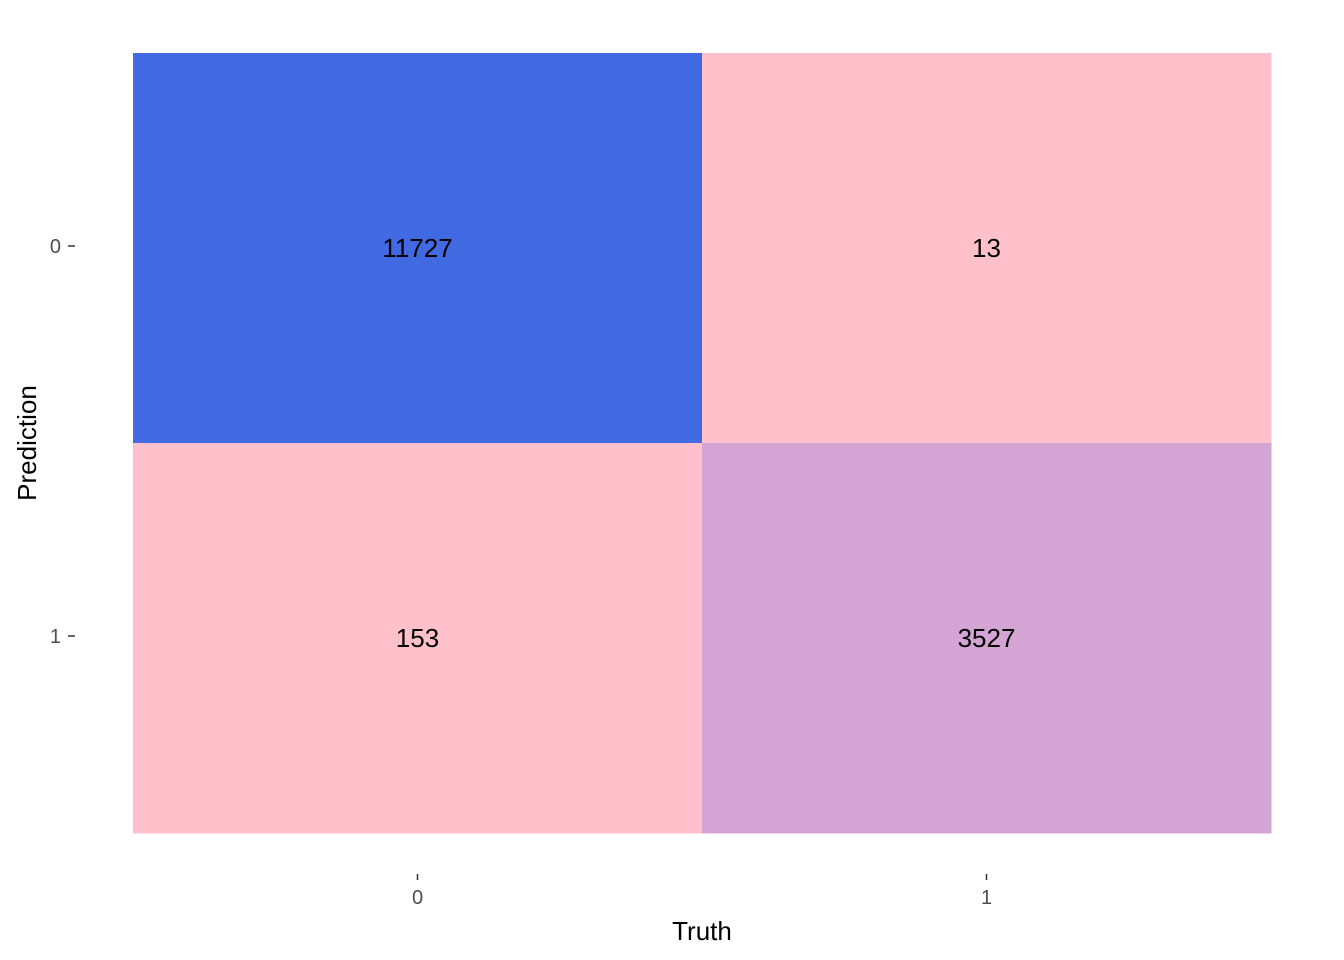 The image size is (1344, 960). I want to click on cell-value-label: 13, so click(986, 248).